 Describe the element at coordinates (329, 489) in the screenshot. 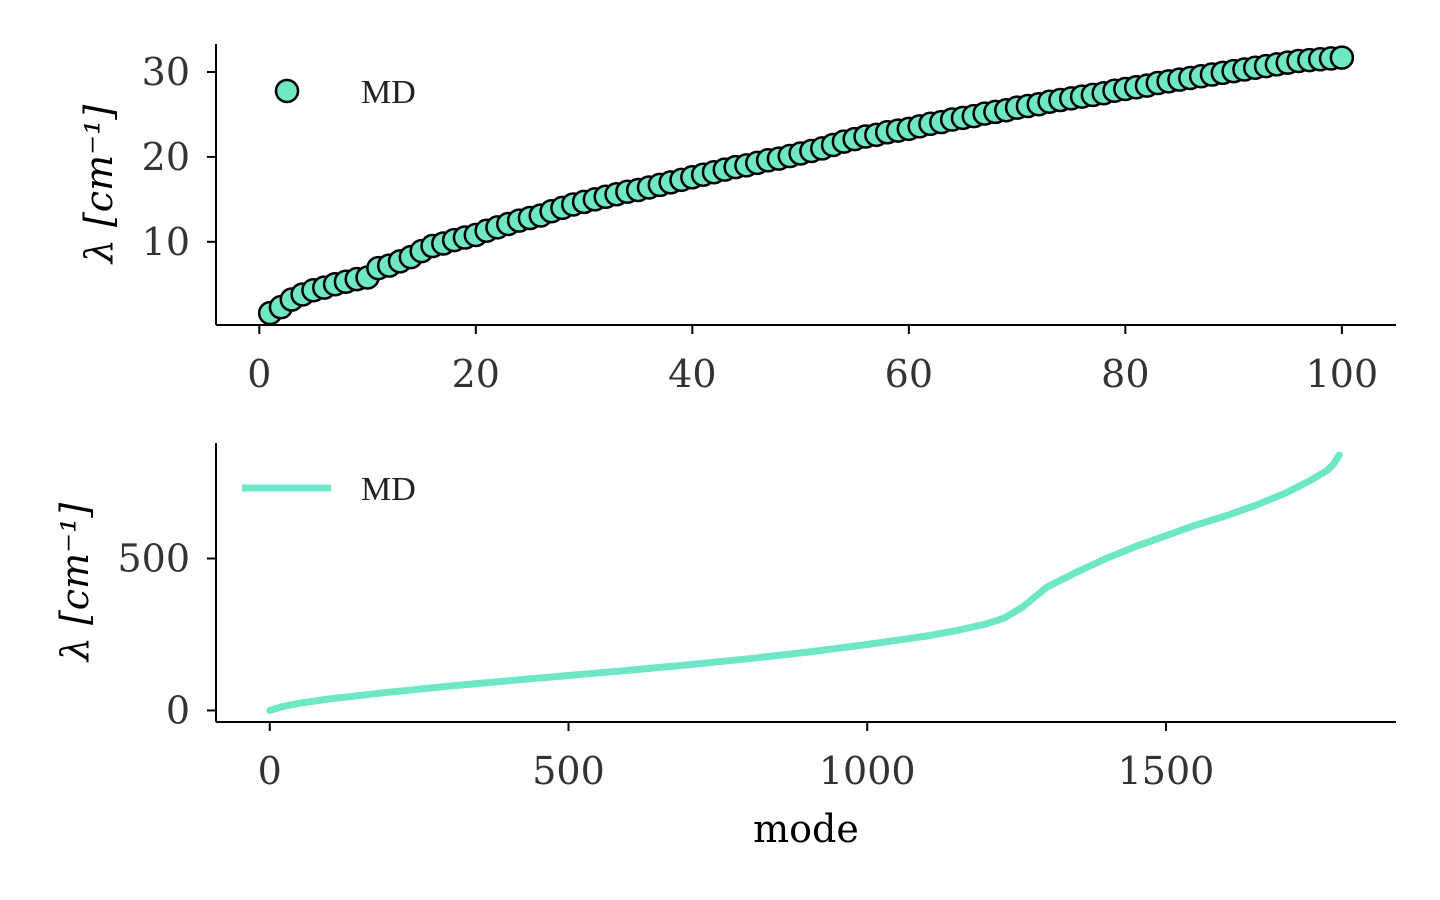

I see `bottom-legend: MD` at that location.